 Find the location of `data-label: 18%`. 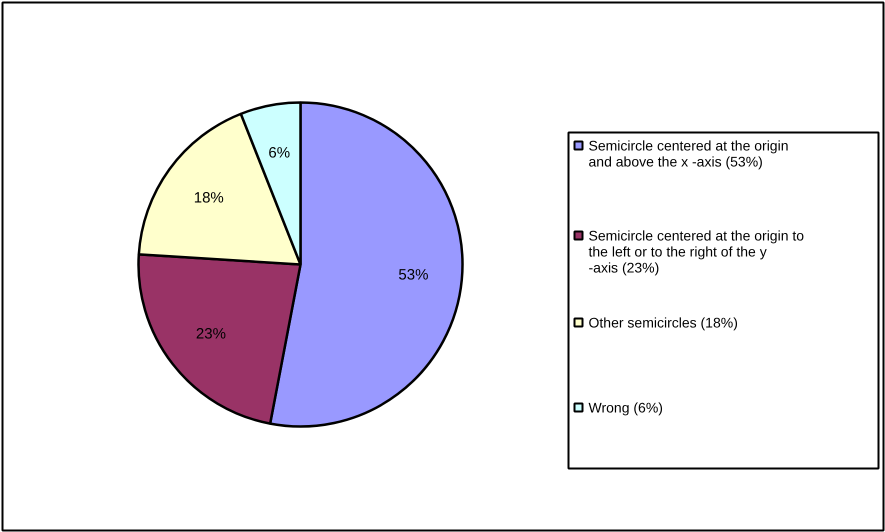

data-label: 18% is located at coordinates (209, 197).